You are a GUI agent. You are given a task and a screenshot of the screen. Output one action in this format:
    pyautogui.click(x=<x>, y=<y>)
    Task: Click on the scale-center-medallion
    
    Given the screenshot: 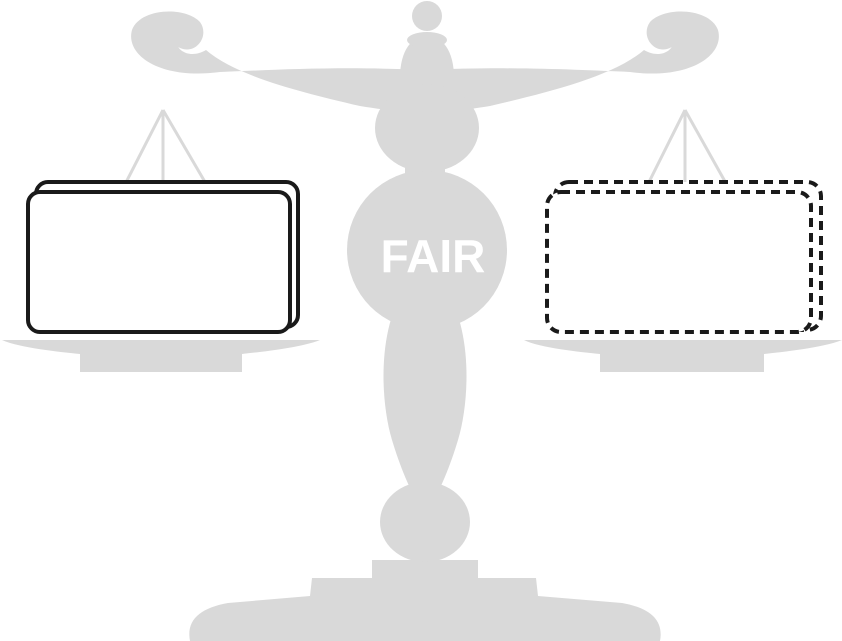 What is the action you would take?
    pyautogui.click(x=427, y=250)
    